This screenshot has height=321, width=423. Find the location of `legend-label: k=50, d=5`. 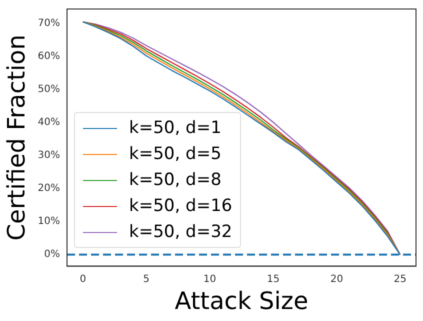

legend-label: k=50, d=5 is located at coordinates (175, 154).